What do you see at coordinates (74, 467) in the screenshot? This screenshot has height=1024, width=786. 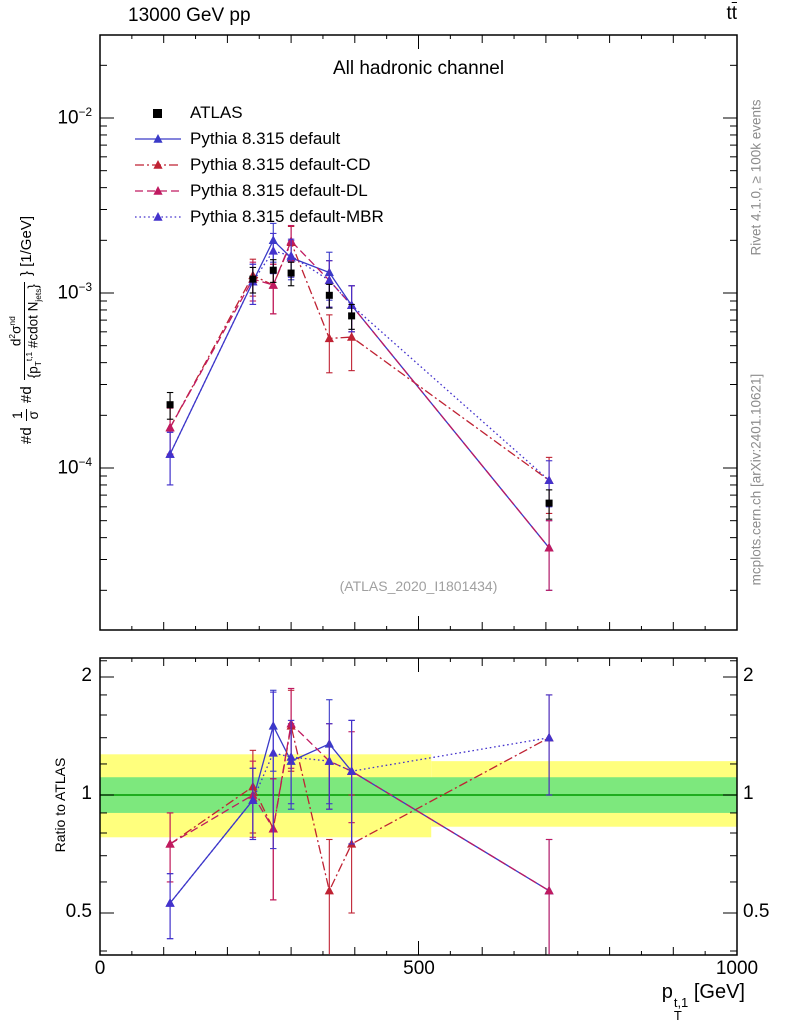 I see `y-tick-1e-4: 10⁻⁴` at bounding box center [74, 467].